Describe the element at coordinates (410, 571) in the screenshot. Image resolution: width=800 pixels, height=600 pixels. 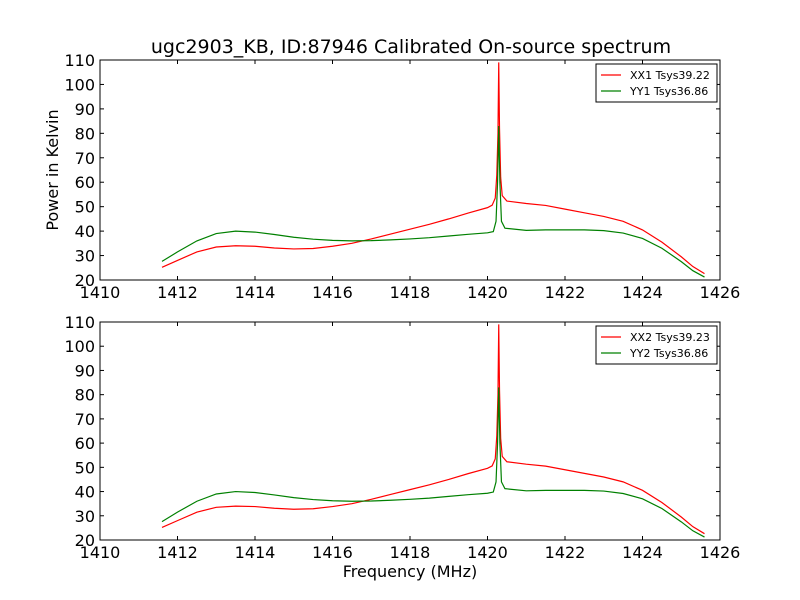
I see `x-axis-label: Frequency (MHz)` at that location.